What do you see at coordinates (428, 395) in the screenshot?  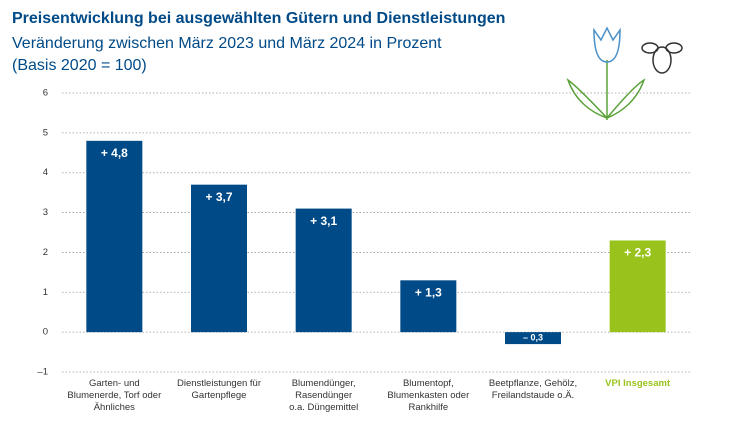 I see `x-tick-label: Blumentopf, Blumenkasten oder Rankhilfe` at bounding box center [428, 395].